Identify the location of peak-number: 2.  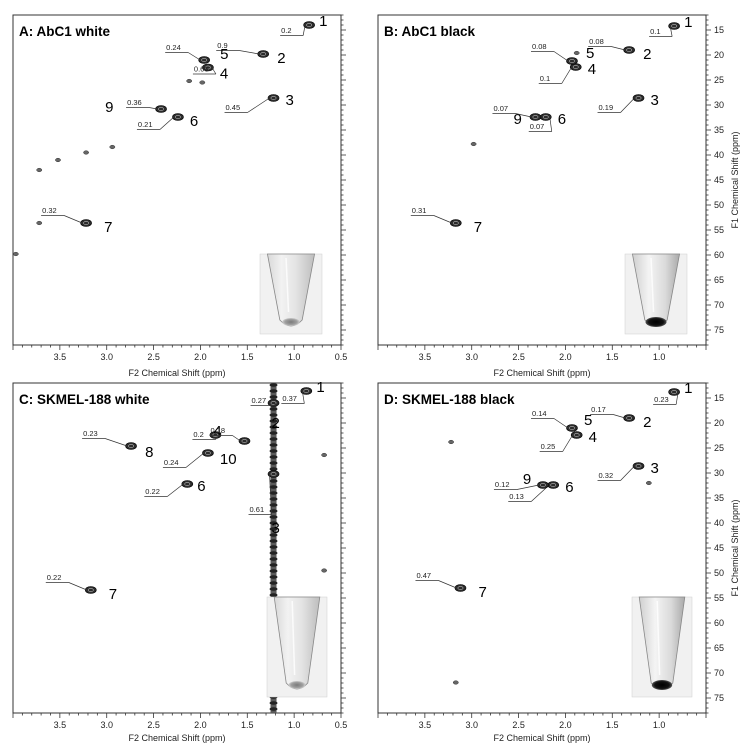
(647, 54).